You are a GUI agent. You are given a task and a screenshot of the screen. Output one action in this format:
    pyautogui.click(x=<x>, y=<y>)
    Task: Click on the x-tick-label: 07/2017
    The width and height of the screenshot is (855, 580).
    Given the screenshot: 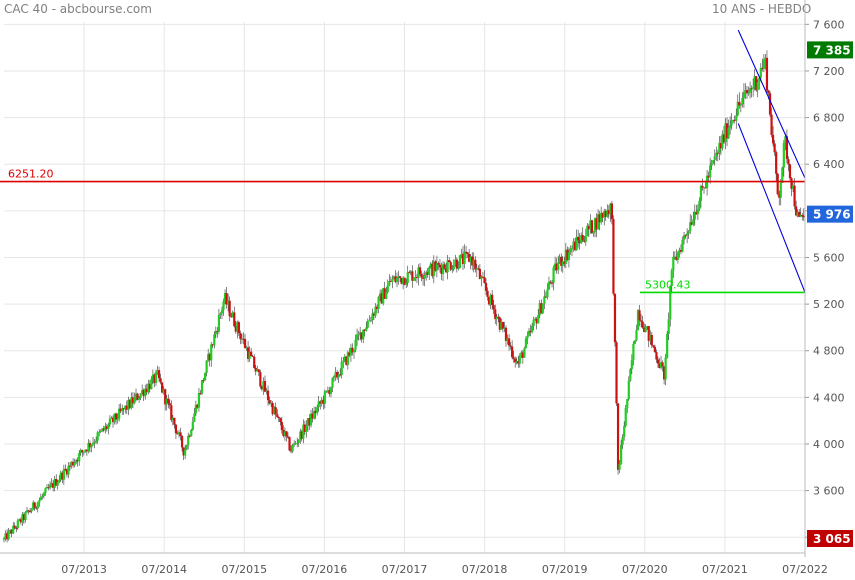 What is the action you would take?
    pyautogui.click(x=405, y=569)
    